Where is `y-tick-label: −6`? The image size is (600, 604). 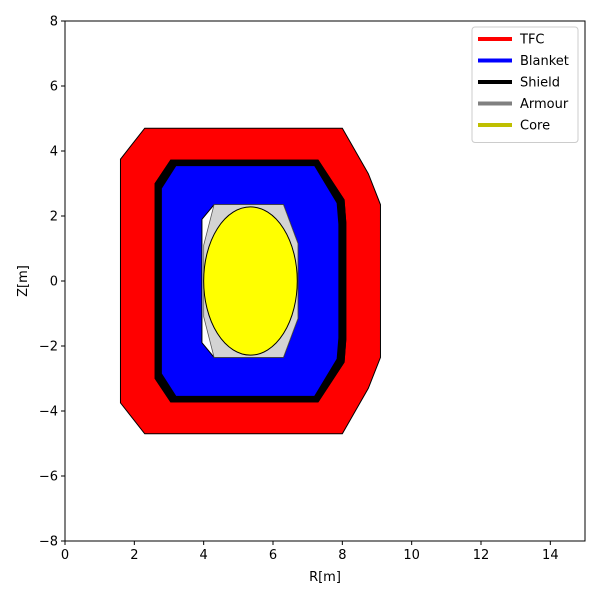 y-tick-label: −6 is located at coordinates (48, 477).